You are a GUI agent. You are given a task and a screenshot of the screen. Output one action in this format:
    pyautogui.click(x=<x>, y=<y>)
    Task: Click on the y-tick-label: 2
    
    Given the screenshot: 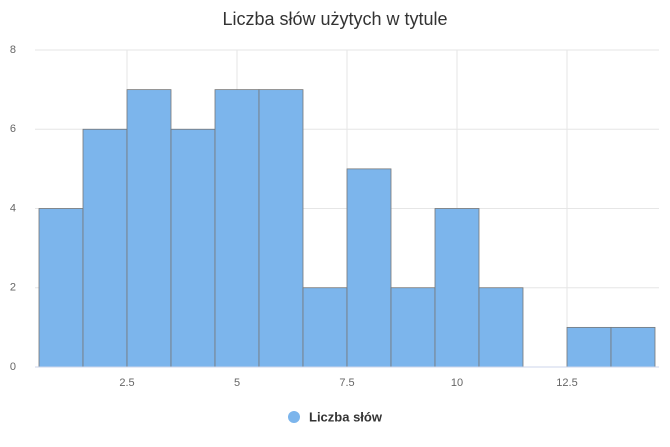 What is the action you would take?
    pyautogui.click(x=13, y=288)
    